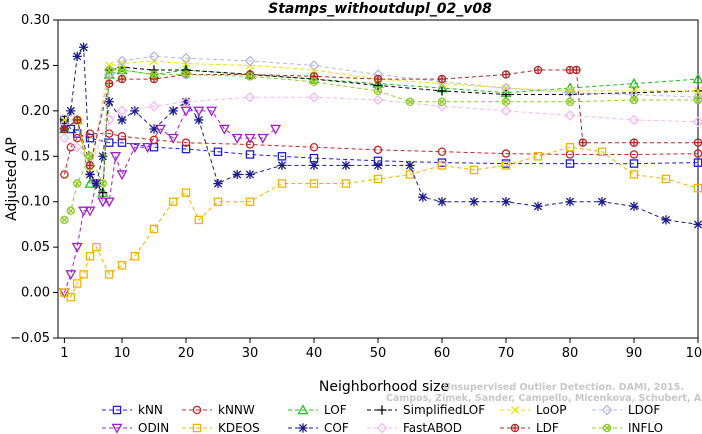 This screenshot has width=702, height=434. I want to click on legend-item-knn: kNN, so click(132, 410).